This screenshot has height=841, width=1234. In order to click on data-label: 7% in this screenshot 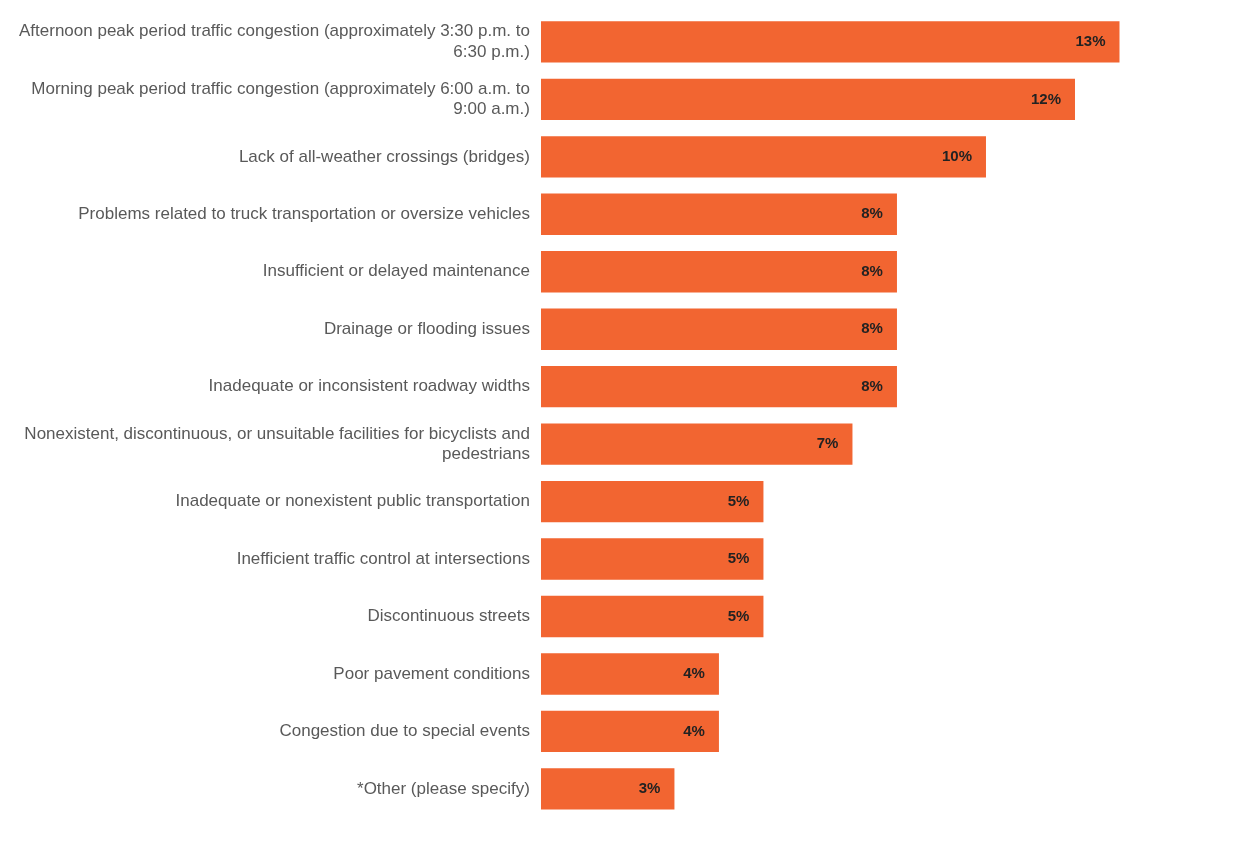, I will do `click(827, 443)`.